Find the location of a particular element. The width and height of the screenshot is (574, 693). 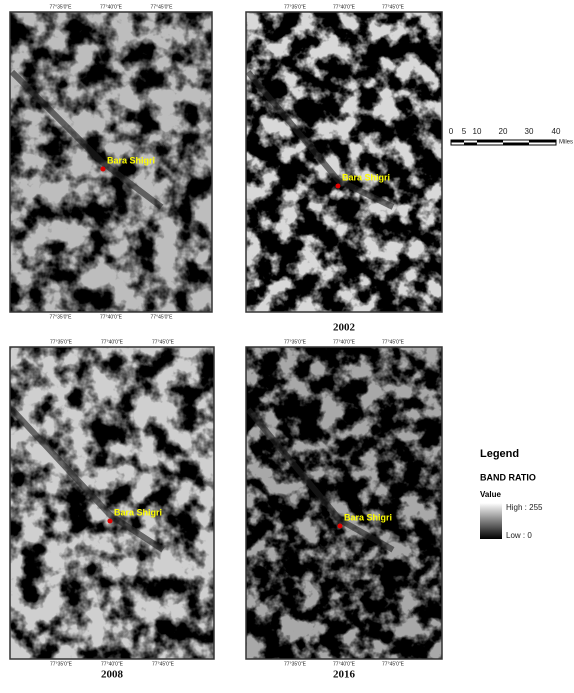

scale-tick-label: 0 is located at coordinates (451, 131).